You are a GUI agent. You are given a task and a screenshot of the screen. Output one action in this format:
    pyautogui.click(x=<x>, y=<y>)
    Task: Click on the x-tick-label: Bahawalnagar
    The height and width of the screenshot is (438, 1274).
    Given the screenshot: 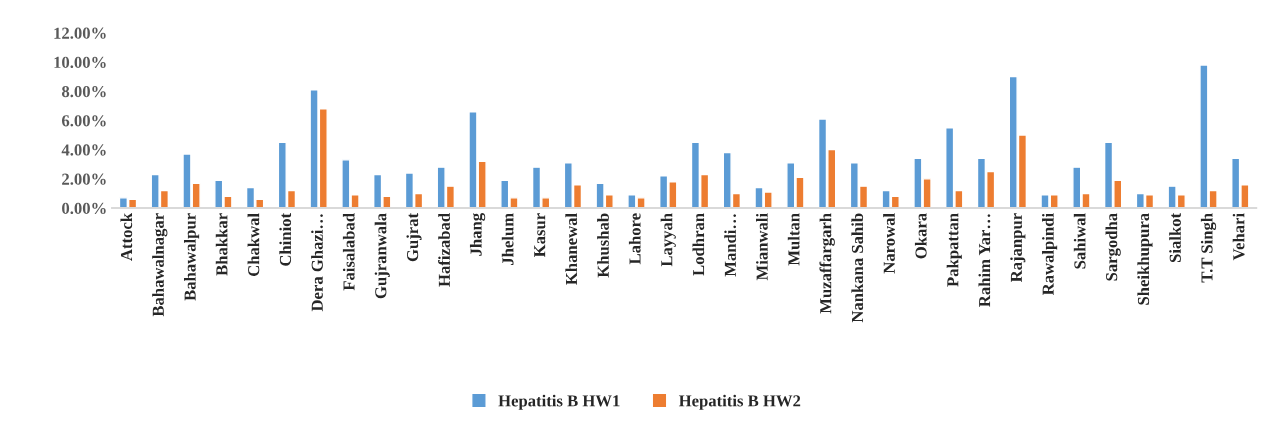 What is the action you would take?
    pyautogui.click(x=160, y=265)
    